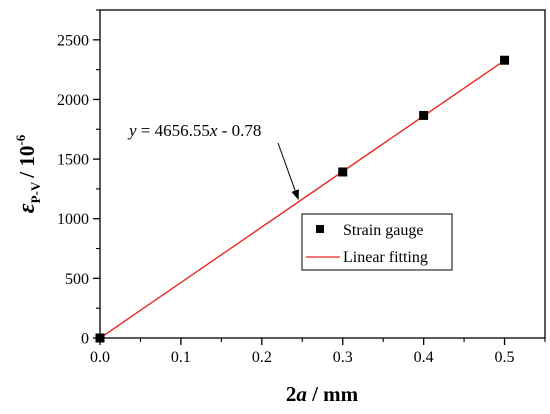 The height and width of the screenshot is (414, 550). What do you see at coordinates (383, 230) in the screenshot?
I see `legend-label-strain-gauge: Strain gauge` at bounding box center [383, 230].